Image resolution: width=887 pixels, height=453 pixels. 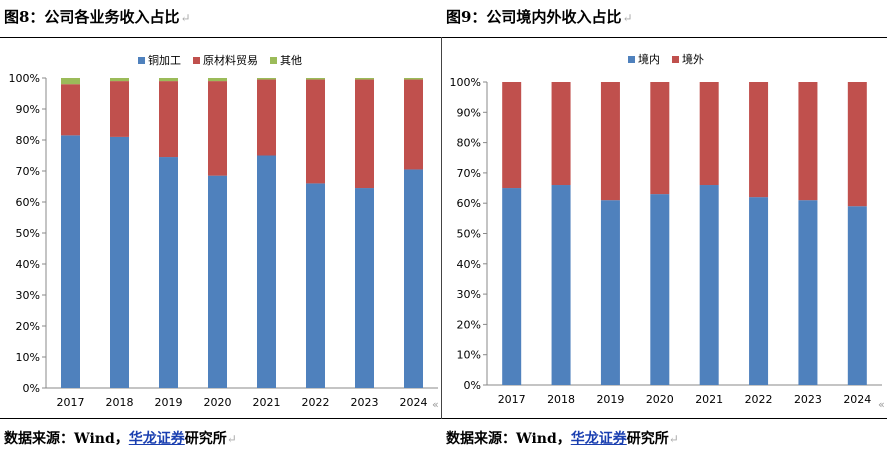 What do you see at coordinates (808, 292) in the screenshot?
I see `bar-2023-境内` at bounding box center [808, 292].